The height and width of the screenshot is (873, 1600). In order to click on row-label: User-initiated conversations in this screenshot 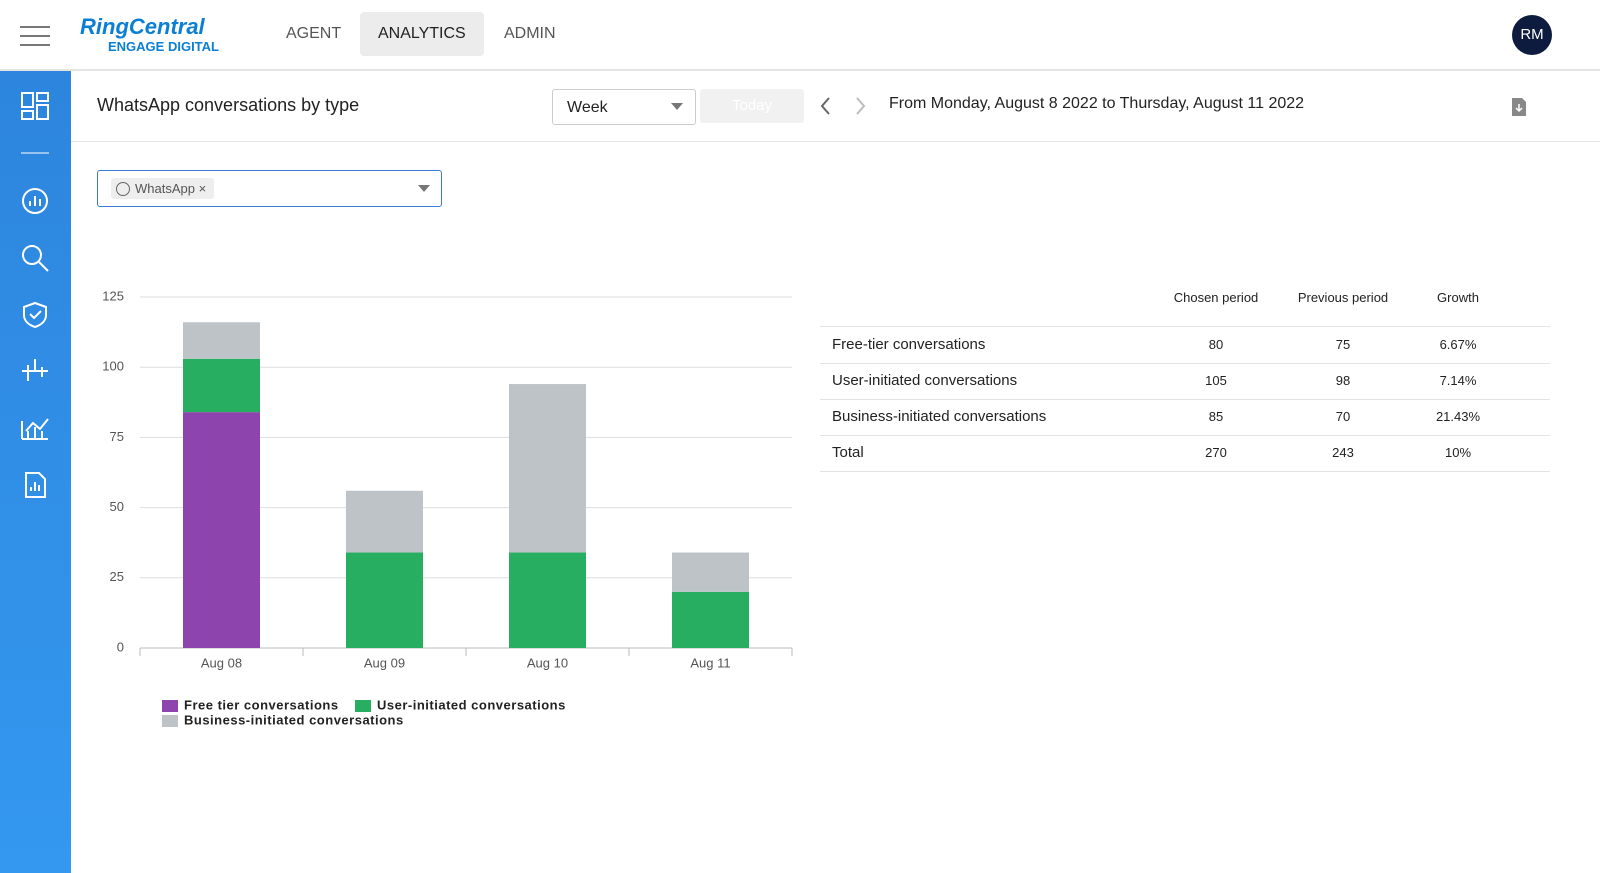, I will do `click(925, 380)`.